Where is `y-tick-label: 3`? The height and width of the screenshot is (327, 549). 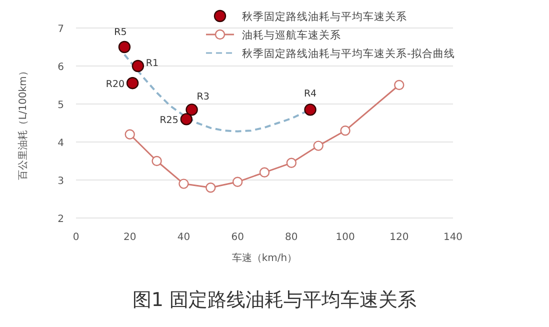 y-tick-label: 3 is located at coordinates (61, 181).